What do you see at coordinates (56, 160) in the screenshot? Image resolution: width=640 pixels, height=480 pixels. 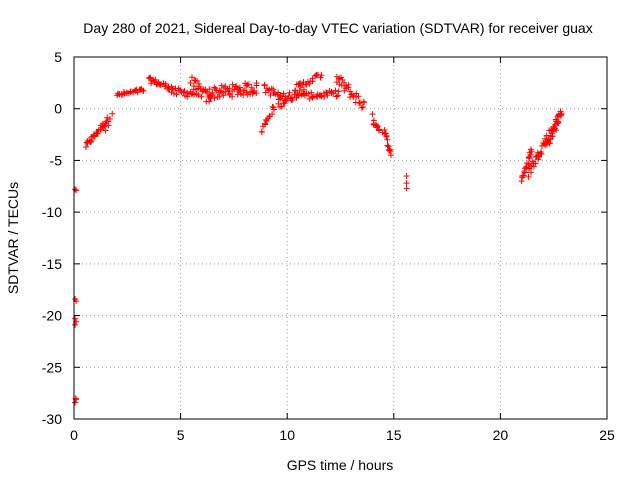 I see `y-tick-label: -5` at bounding box center [56, 160].